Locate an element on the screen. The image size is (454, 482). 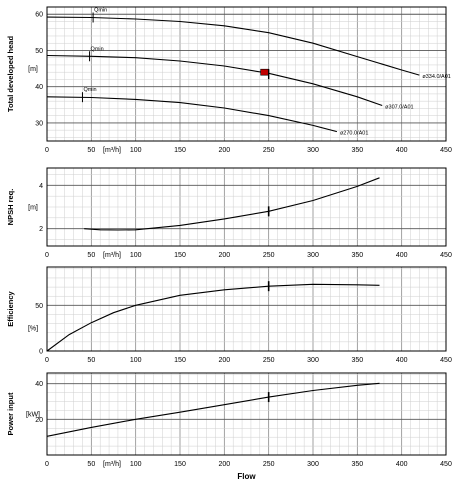
y-axis-label: Total developed head is located at coordinates (10, 74).